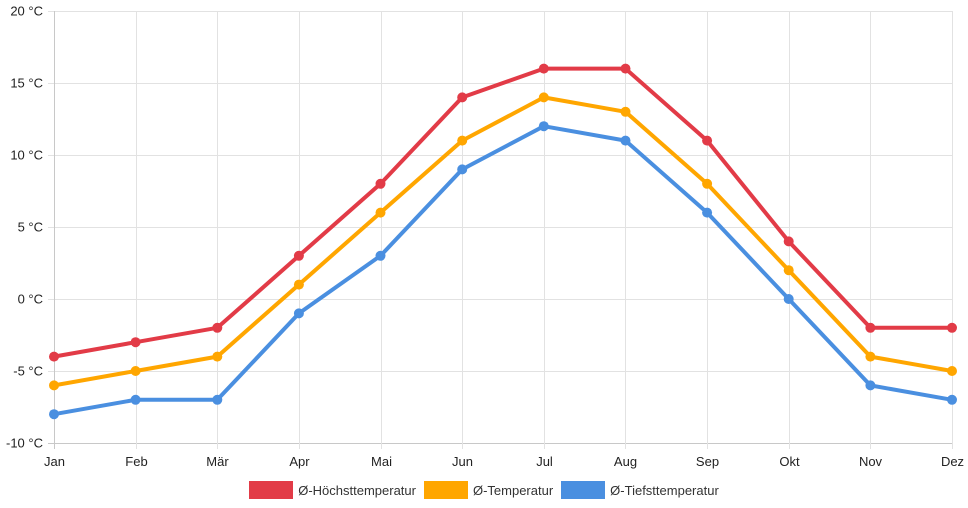 The width and height of the screenshot is (968, 508). What do you see at coordinates (136, 461) in the screenshot?
I see `x-tick-label: Feb` at bounding box center [136, 461].